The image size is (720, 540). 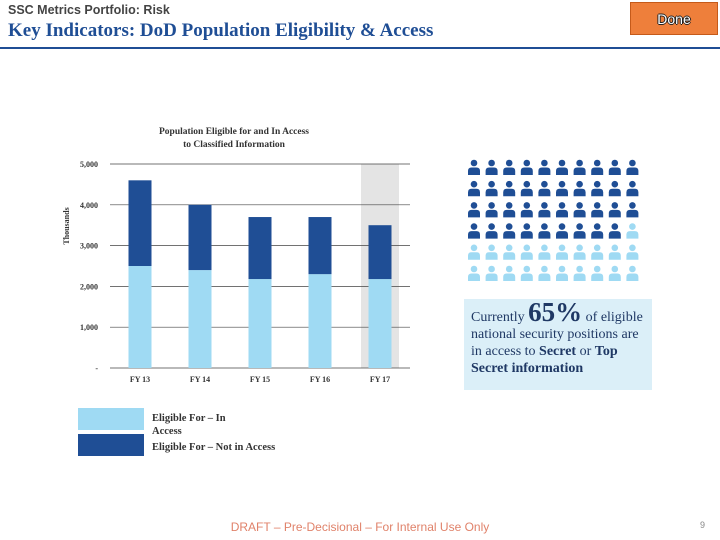 I want to click on x-tick-label: FY 15, so click(x=260, y=379).